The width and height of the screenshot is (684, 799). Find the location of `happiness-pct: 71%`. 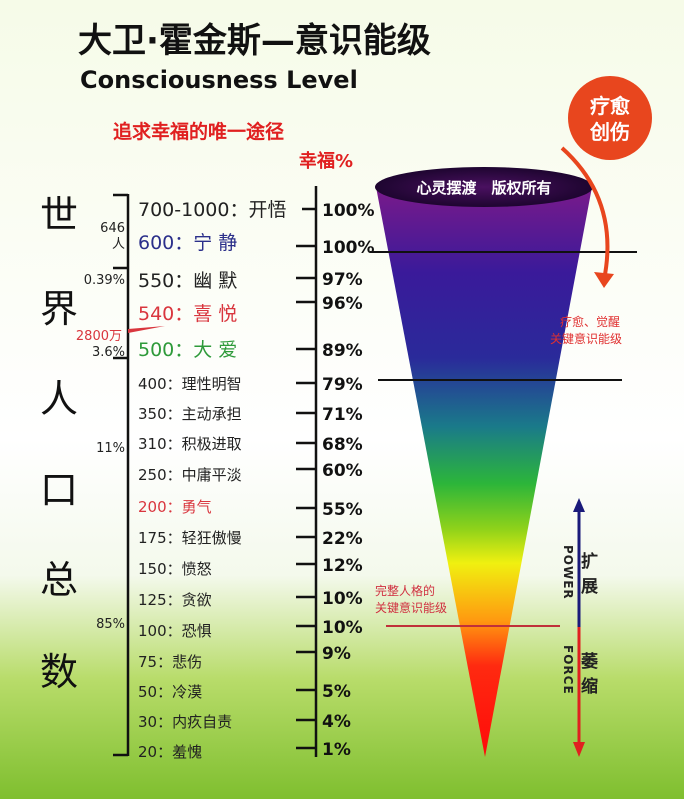

happiness-pct: 71% is located at coordinates (342, 415).